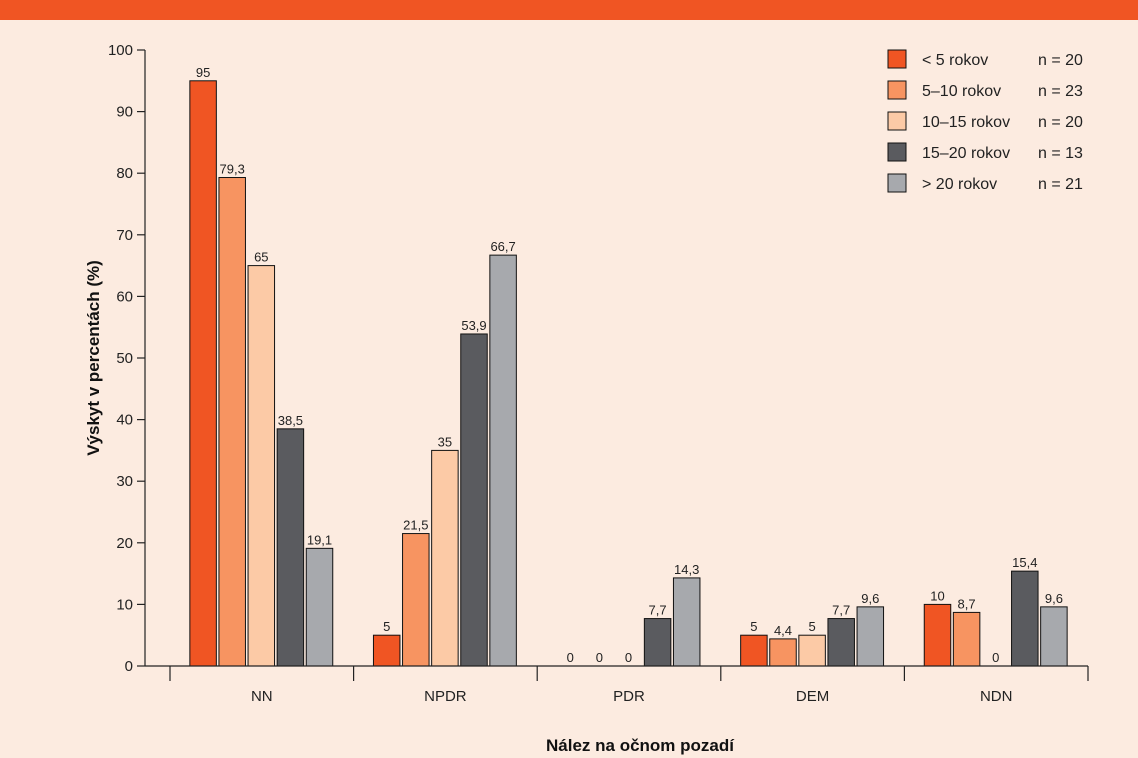  I want to click on data-label: 4,4, so click(783, 630).